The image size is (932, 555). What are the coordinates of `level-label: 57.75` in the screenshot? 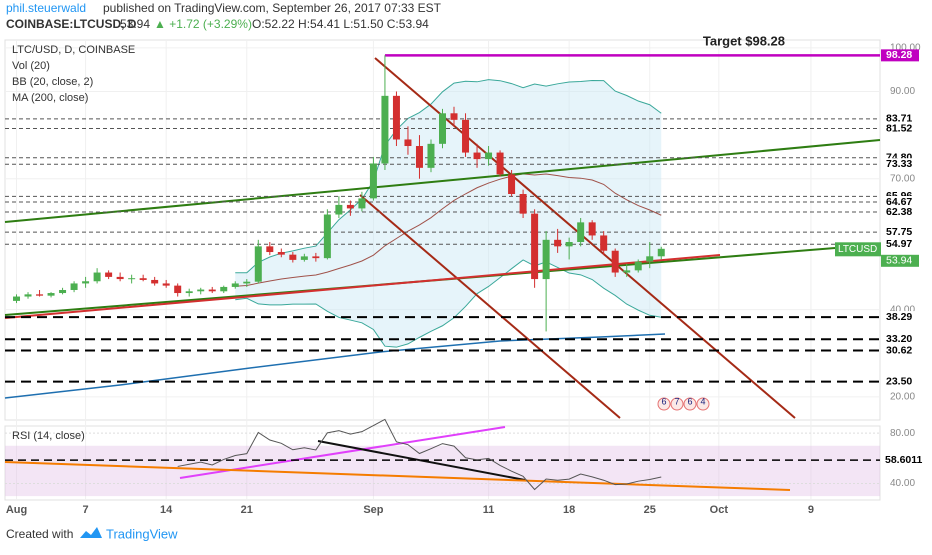 It's located at (899, 232).